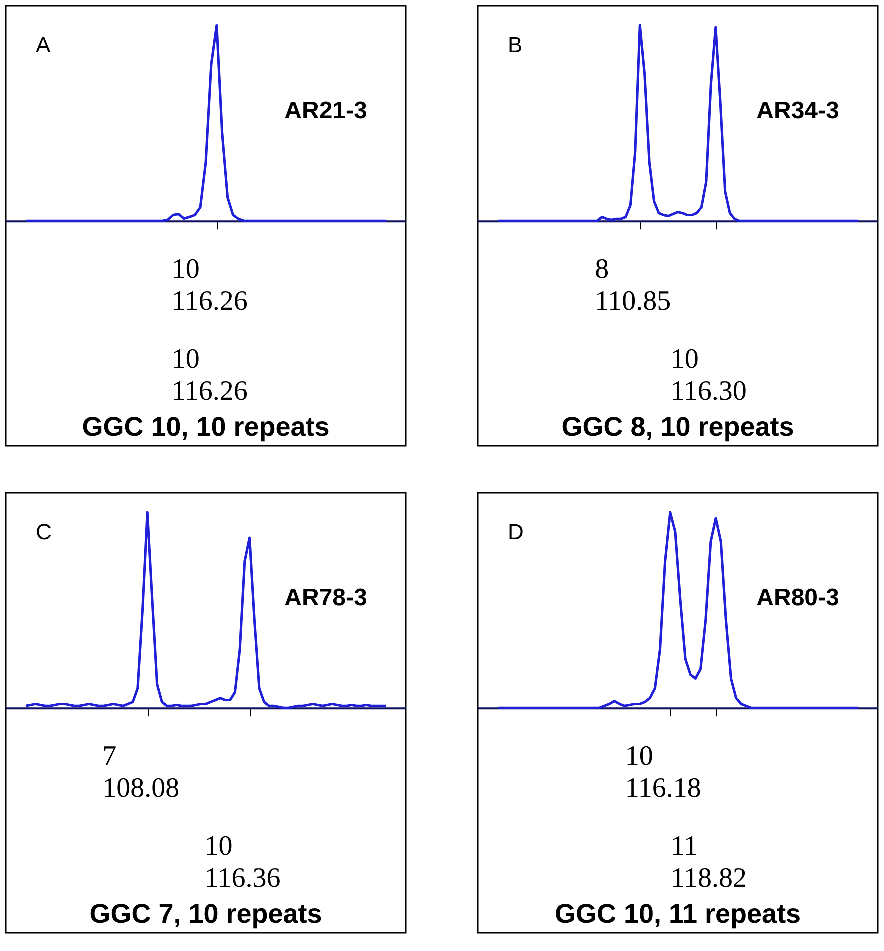 This screenshot has width=884, height=951. Describe the element at coordinates (206, 427) in the screenshot. I see `x-axis-title: GGC 10, 10 repeats` at that location.